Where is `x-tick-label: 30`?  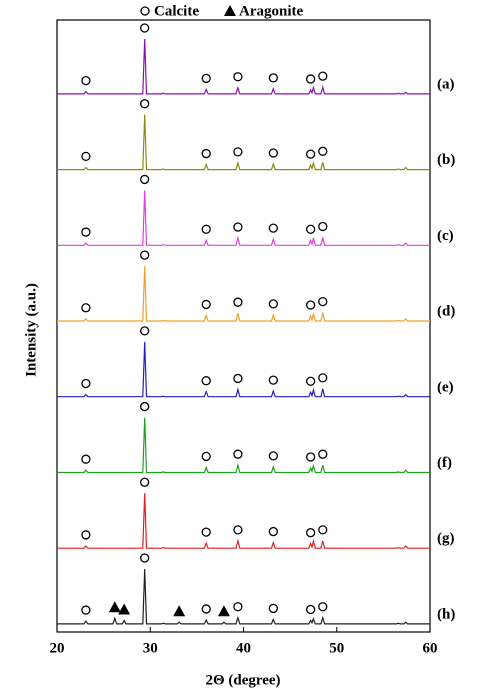
x-tick-label: 30 is located at coordinates (150, 648).